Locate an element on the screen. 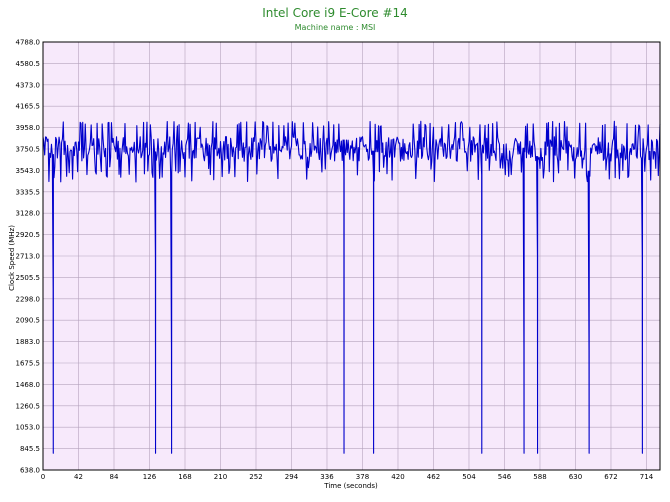  y-tick-label: 1260.5 is located at coordinates (28, 406).